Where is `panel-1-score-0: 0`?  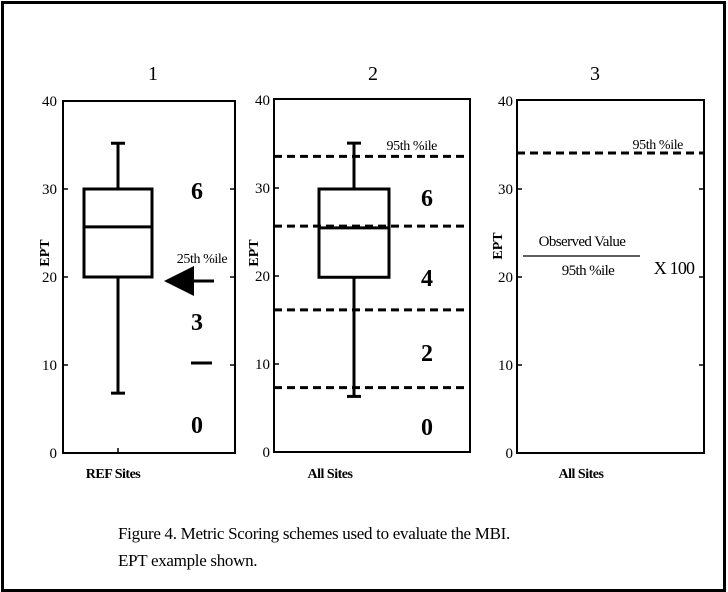 panel-1-score-0: 0 is located at coordinates (197, 426).